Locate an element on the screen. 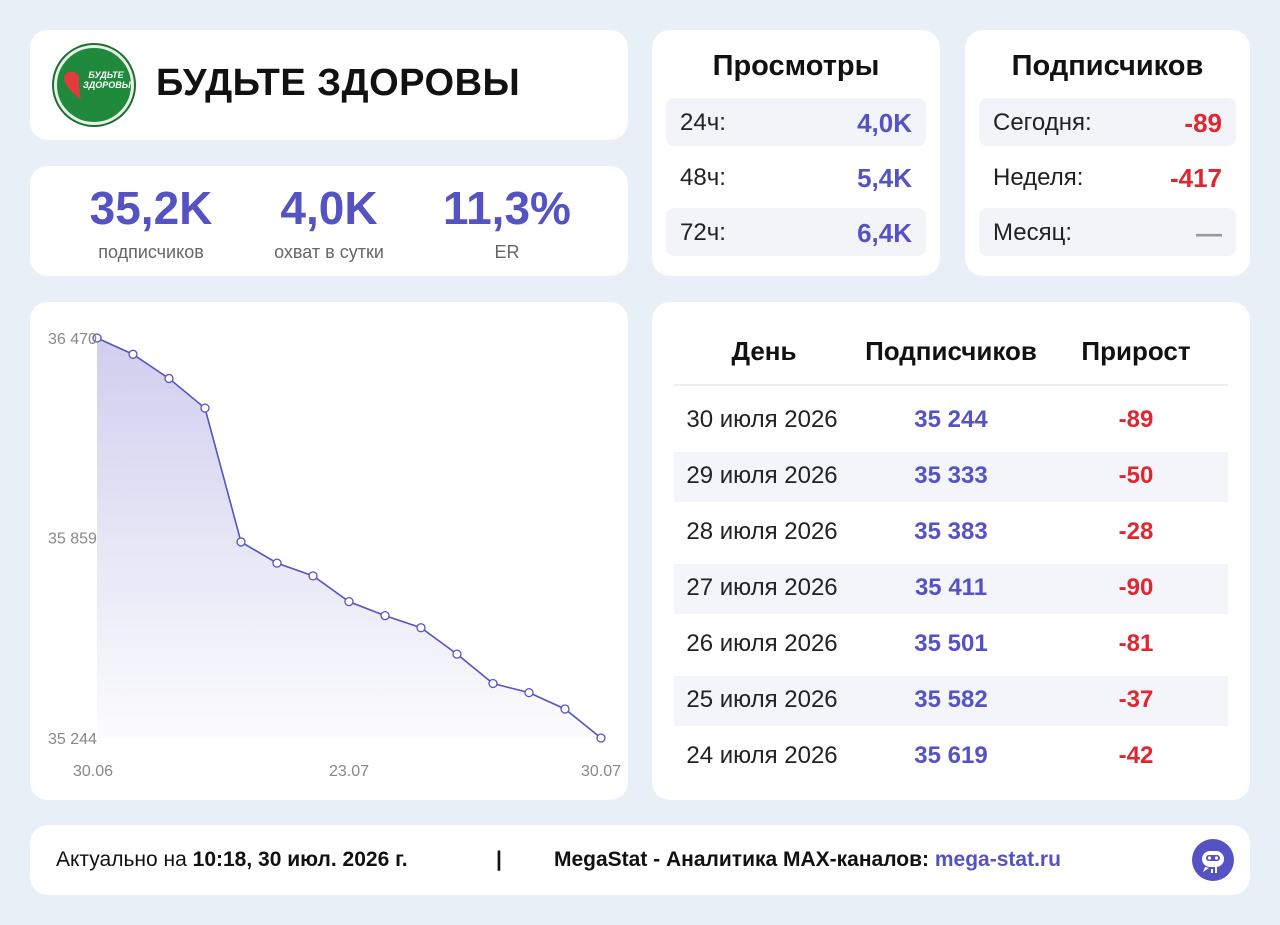 The height and width of the screenshot is (925, 1280). footer-updated-prefix: Актуально на is located at coordinates (121, 859).